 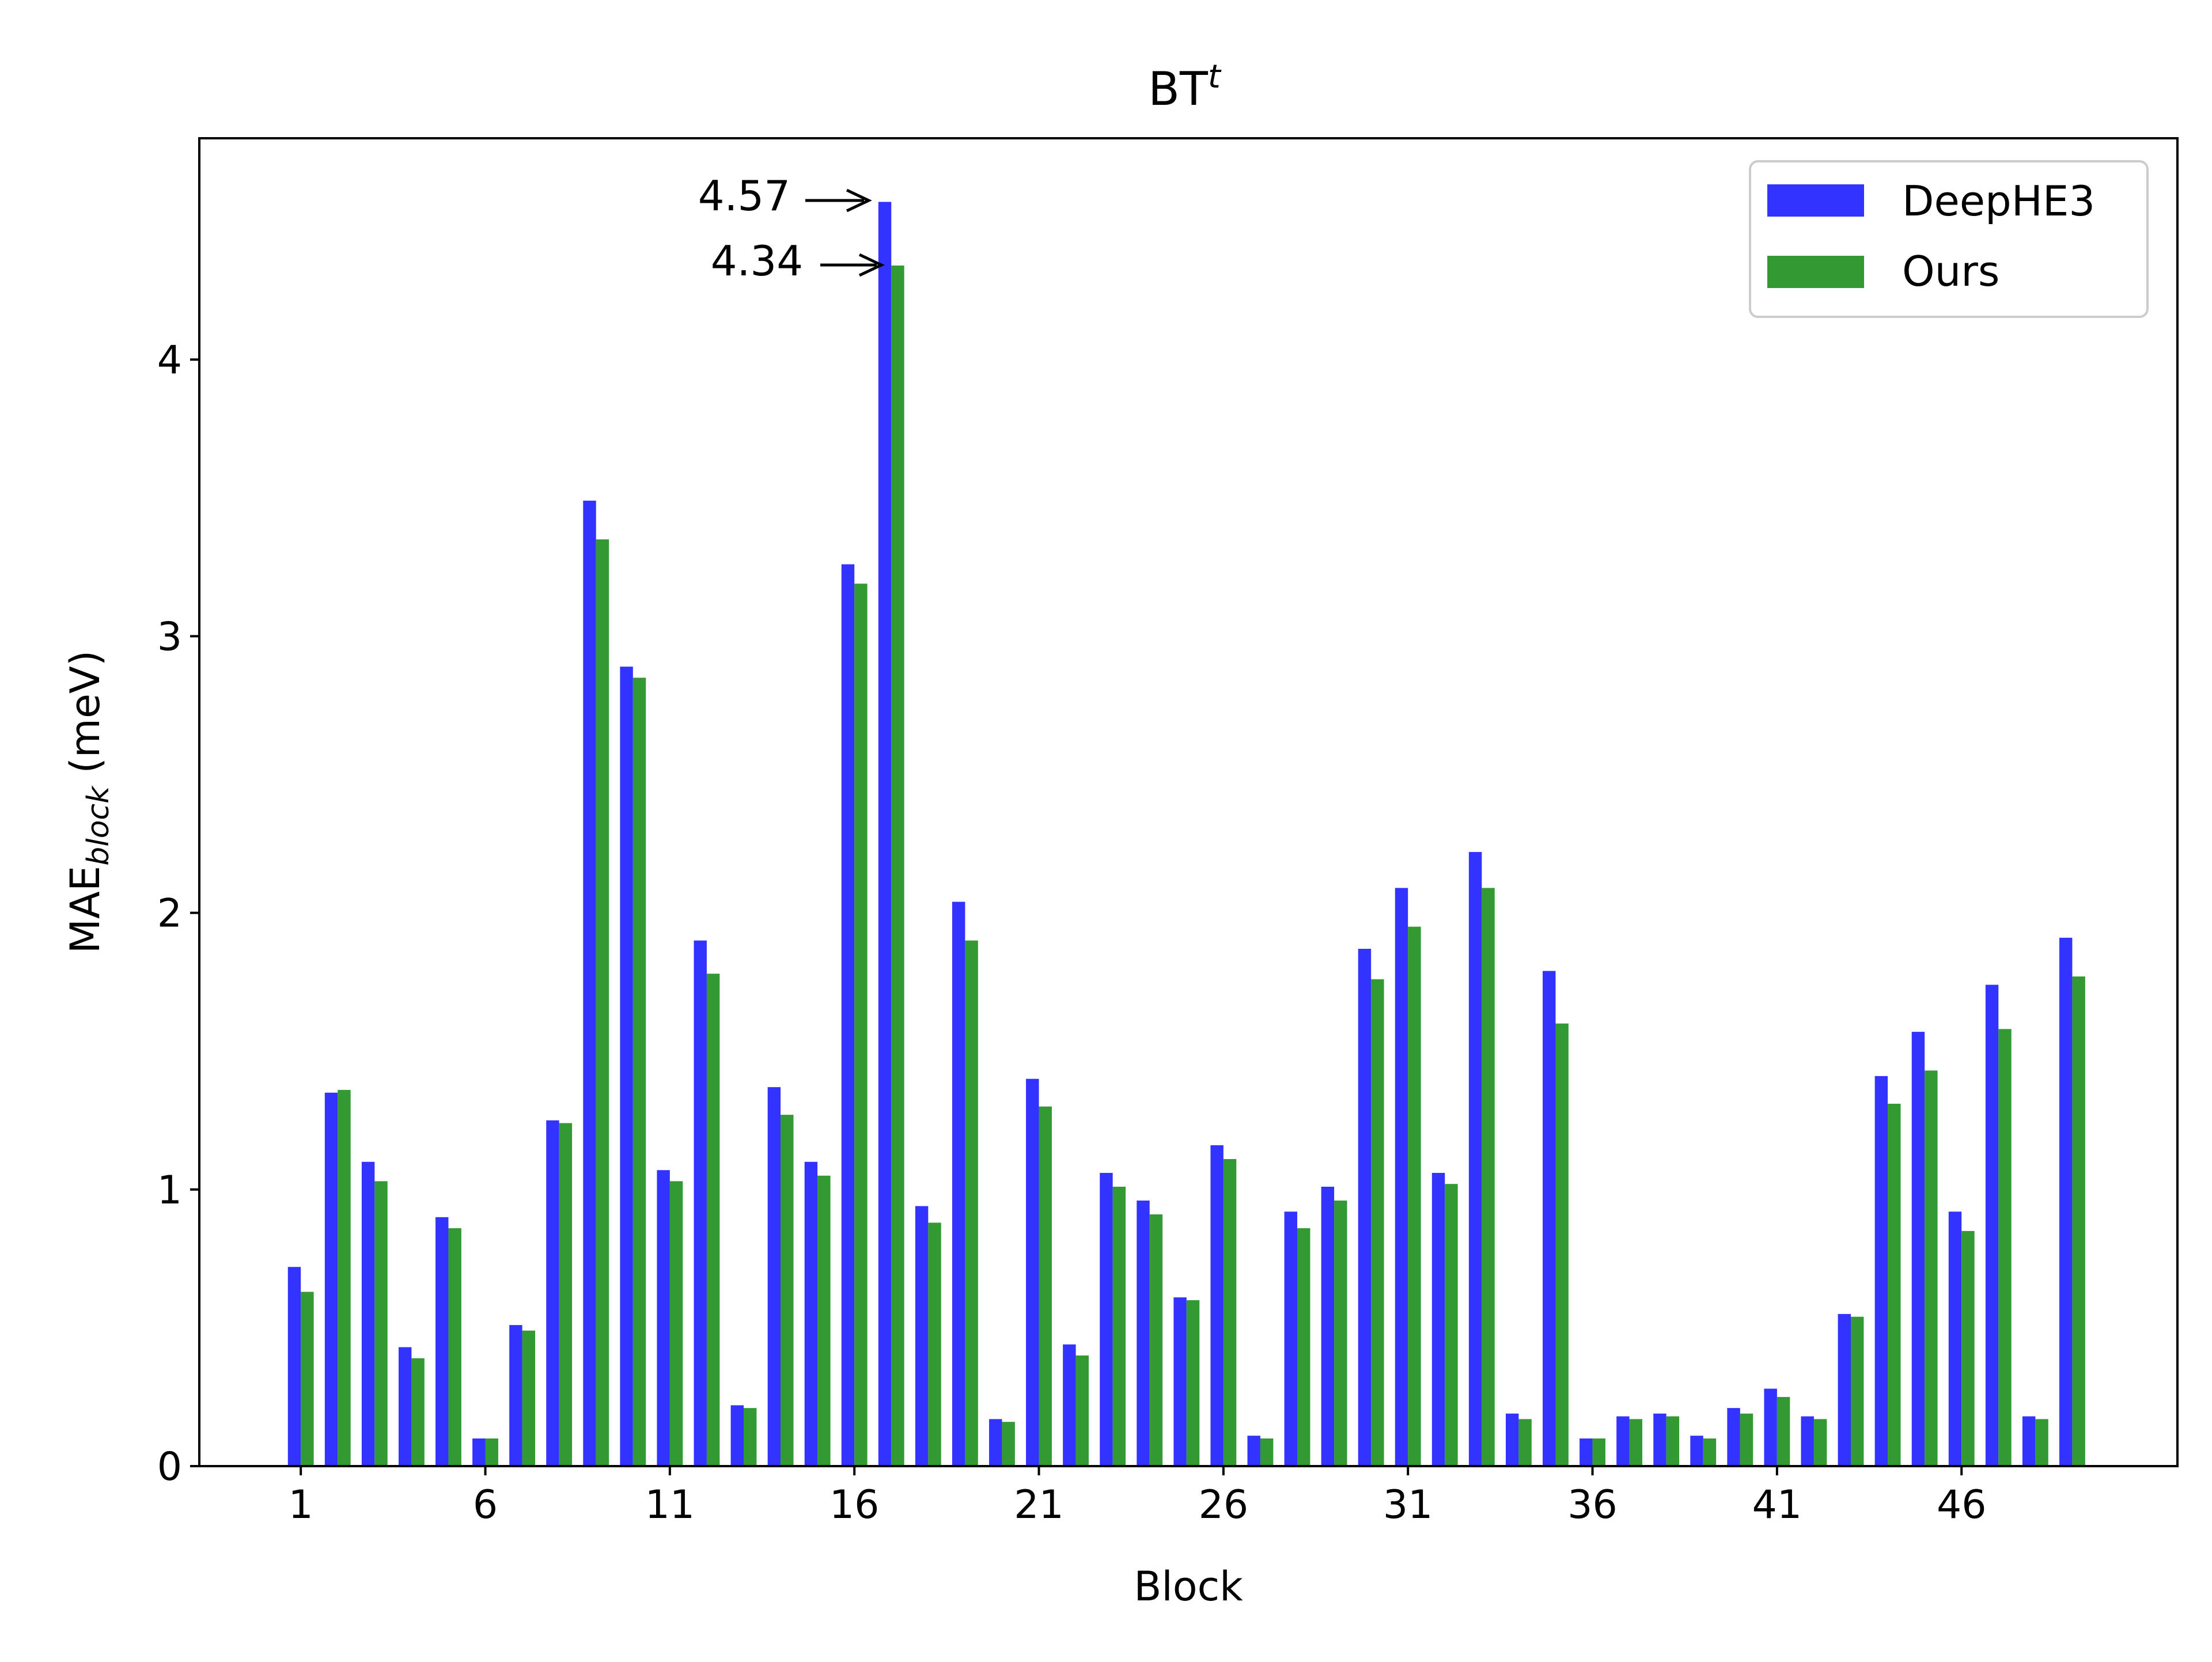 I want to click on legend-label-deephe3: DeepHE3, so click(x=1998, y=201).